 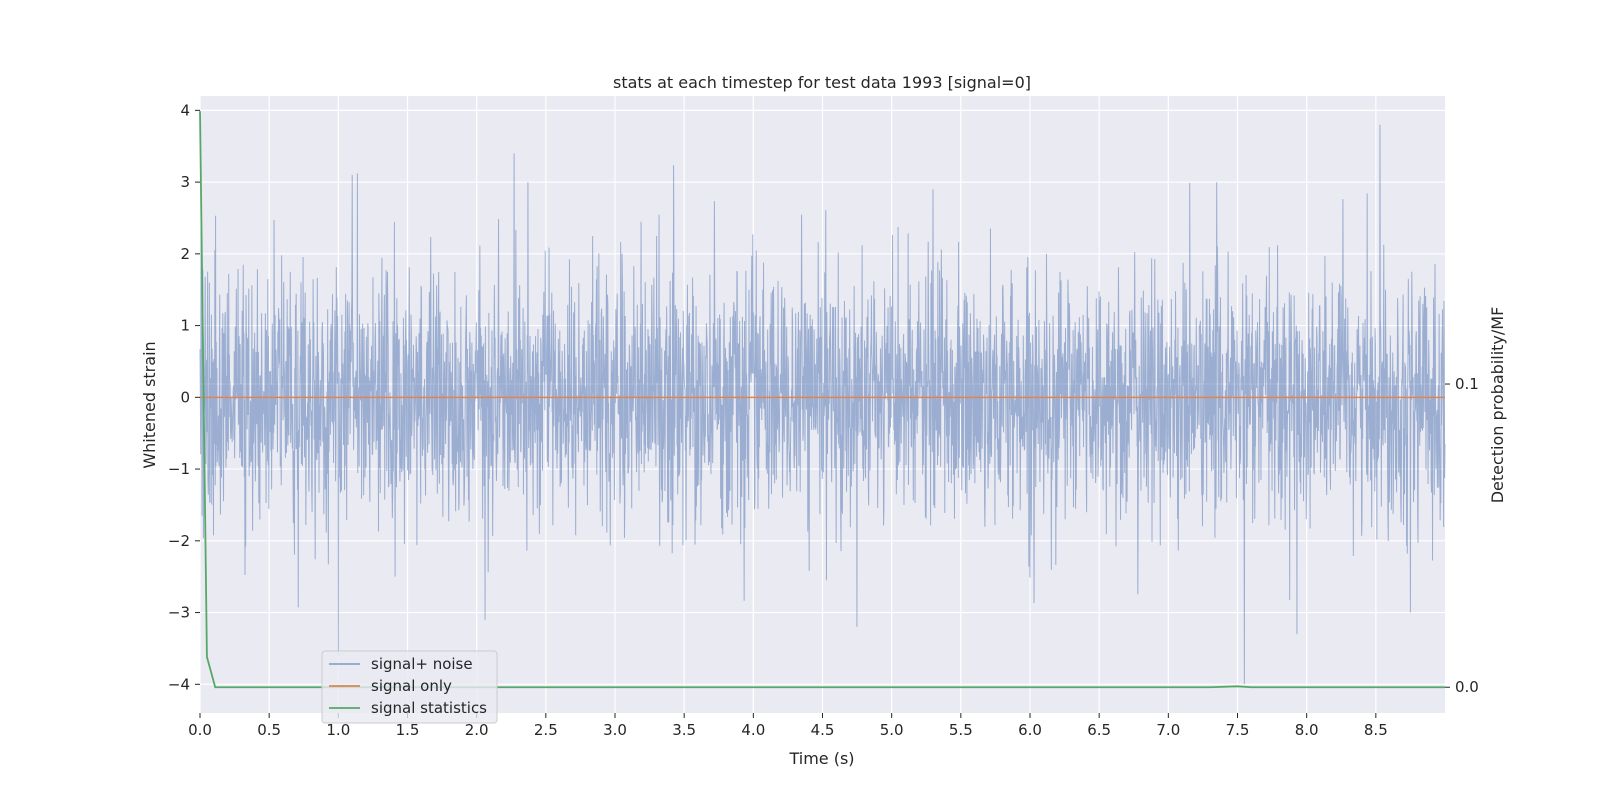 What do you see at coordinates (179, 541) in the screenshot?
I see `y-tick-label: −2` at bounding box center [179, 541].